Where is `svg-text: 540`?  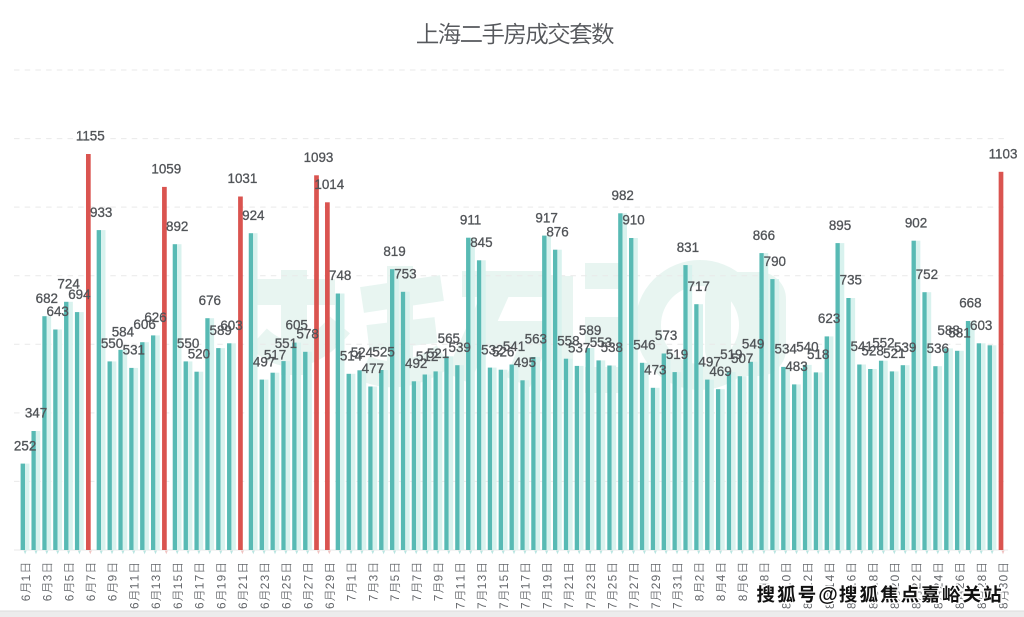
svg-text: 540 is located at coordinates (807, 347).